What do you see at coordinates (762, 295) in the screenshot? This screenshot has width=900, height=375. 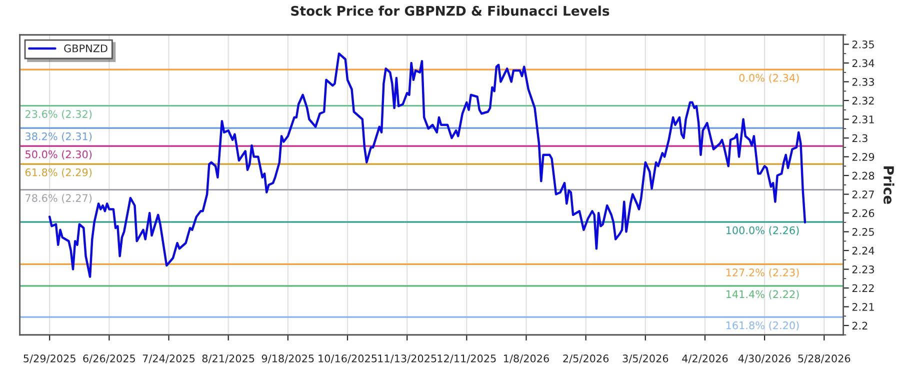 I see `ref-line-label: 141.4% (2.22)` at bounding box center [762, 295].